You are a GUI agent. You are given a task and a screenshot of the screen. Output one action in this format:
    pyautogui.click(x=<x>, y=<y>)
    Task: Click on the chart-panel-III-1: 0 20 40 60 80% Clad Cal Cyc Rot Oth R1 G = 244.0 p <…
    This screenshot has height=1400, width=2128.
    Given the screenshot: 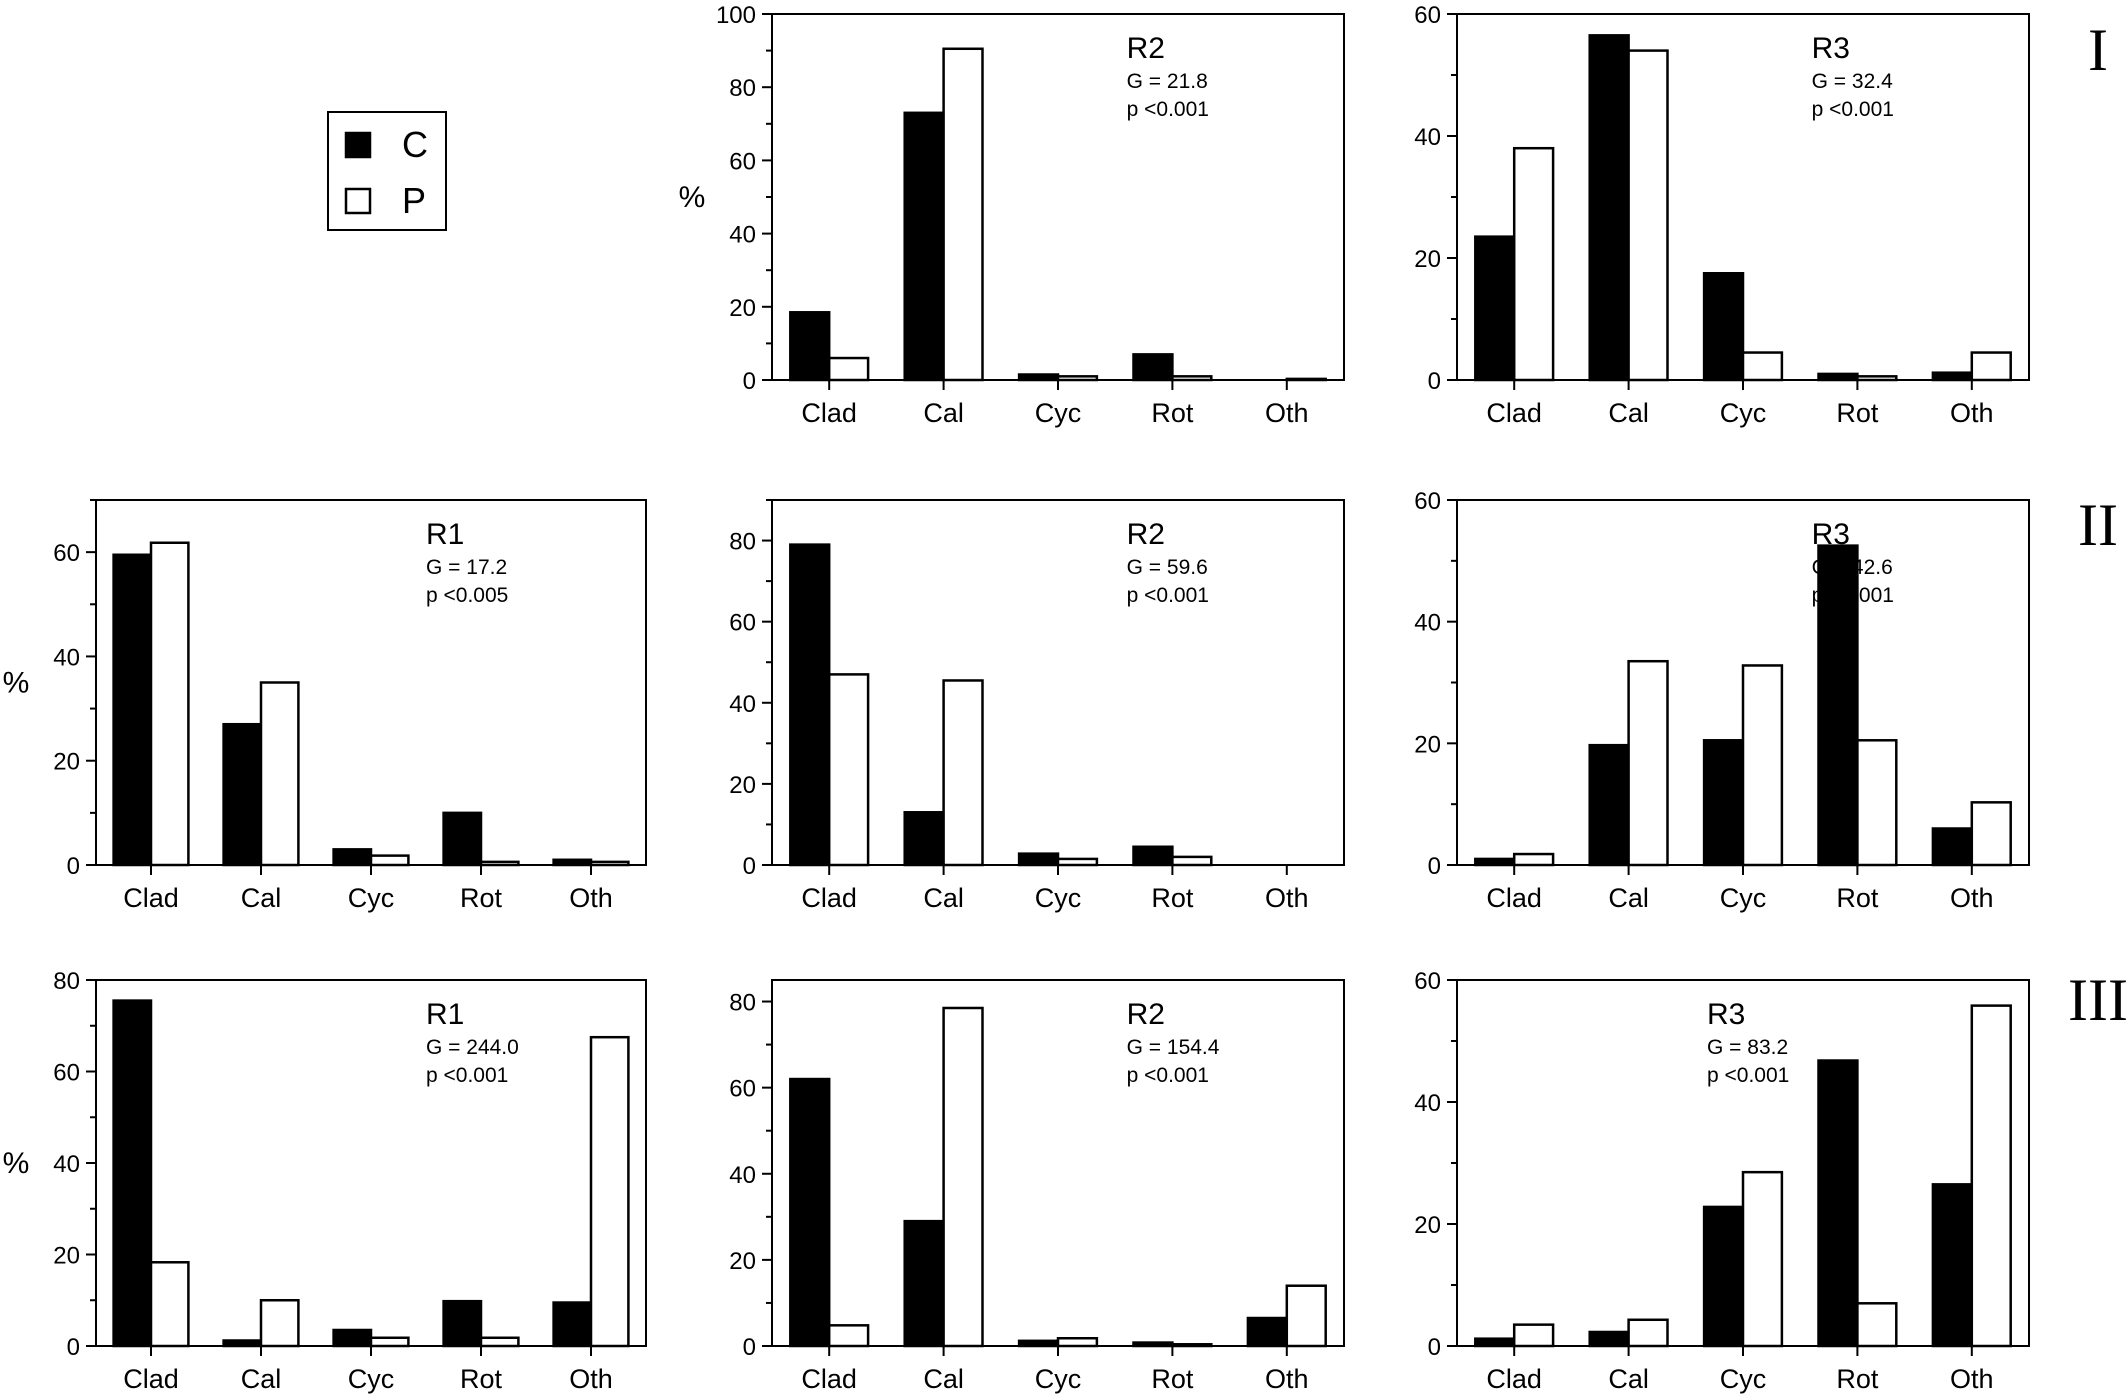 What is the action you would take?
    pyautogui.click(x=325, y=1181)
    